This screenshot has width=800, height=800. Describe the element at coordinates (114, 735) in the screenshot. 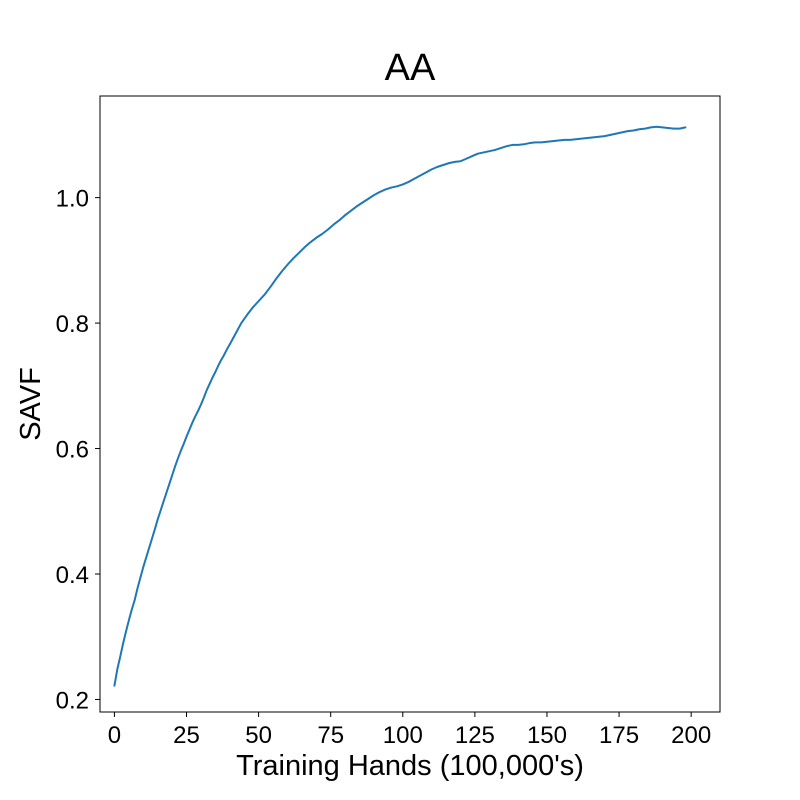

I see `x-tick-label: 0` at that location.